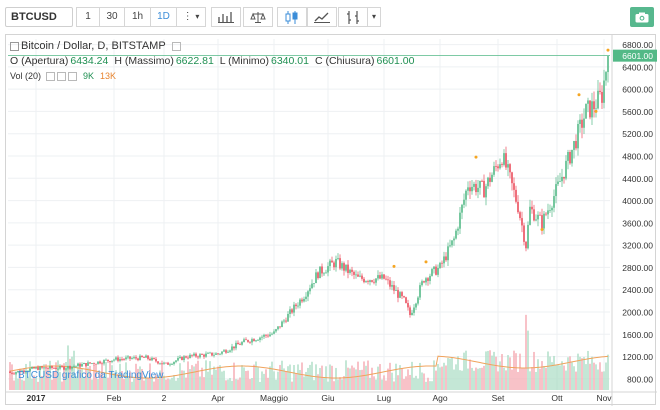 Image resolution: width=660 pixels, height=410 pixels. I want to click on symbol-search-input: BTCUSD, so click(39, 17).